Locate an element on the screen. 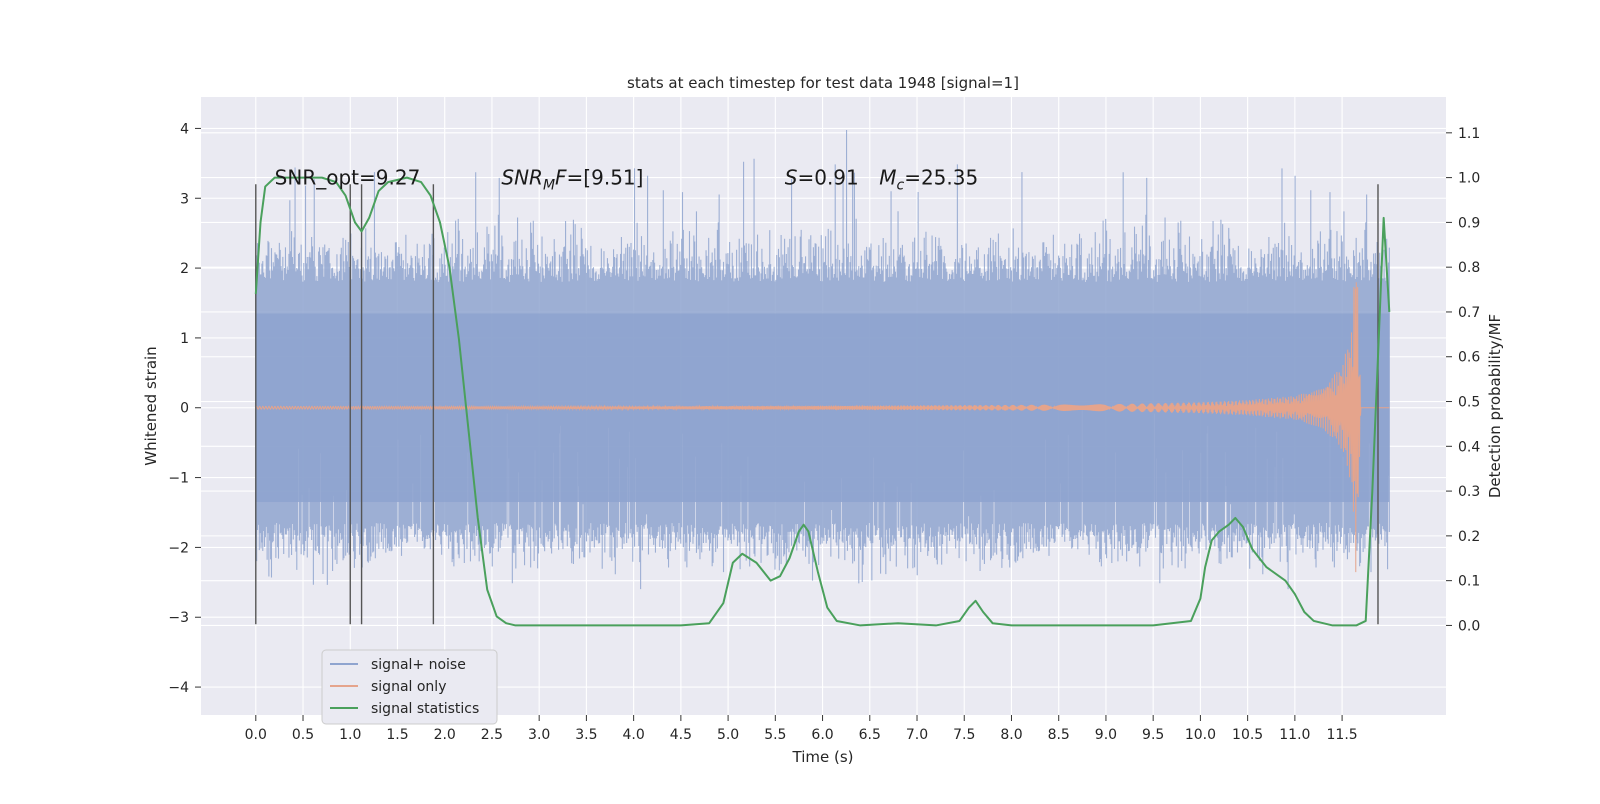  x-tick-label: 5.0 is located at coordinates (728, 735).